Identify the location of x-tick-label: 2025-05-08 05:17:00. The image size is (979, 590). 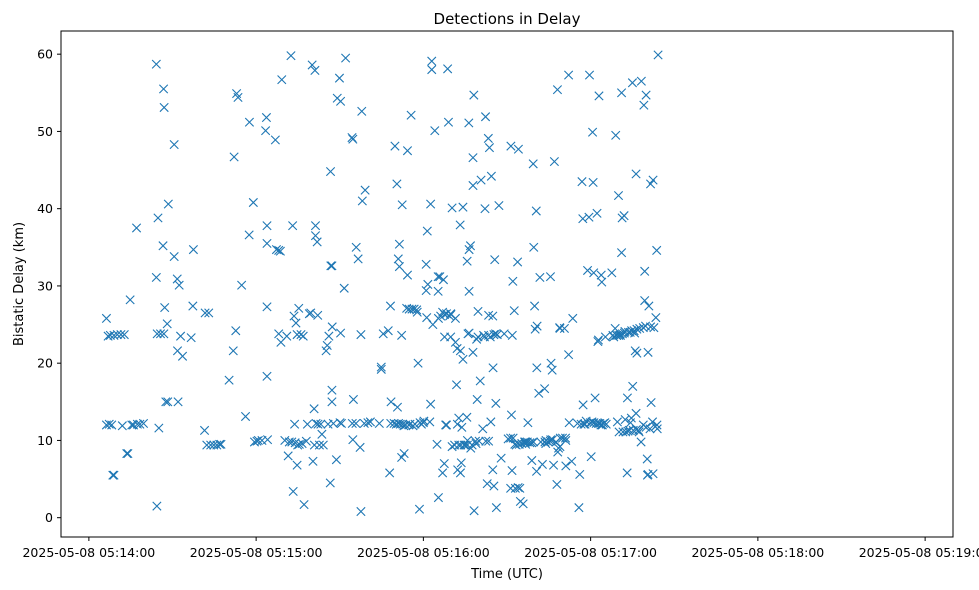
(590, 552).